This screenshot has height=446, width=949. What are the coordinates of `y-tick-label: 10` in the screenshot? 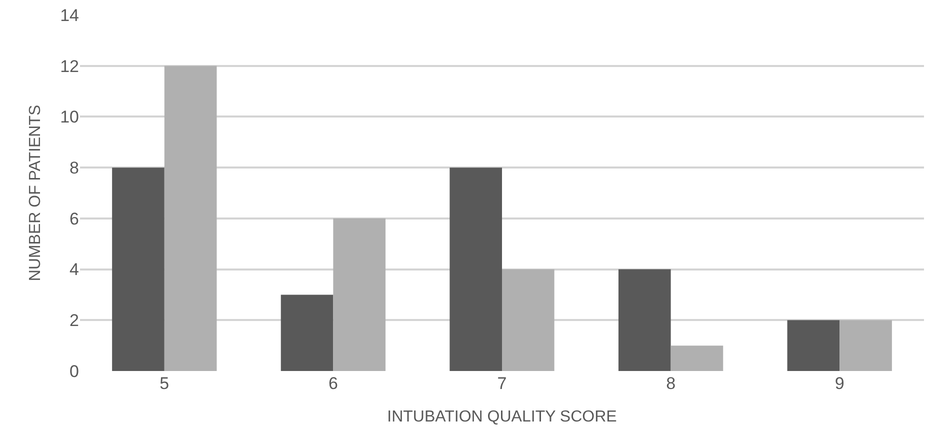 It's located at (69, 117).